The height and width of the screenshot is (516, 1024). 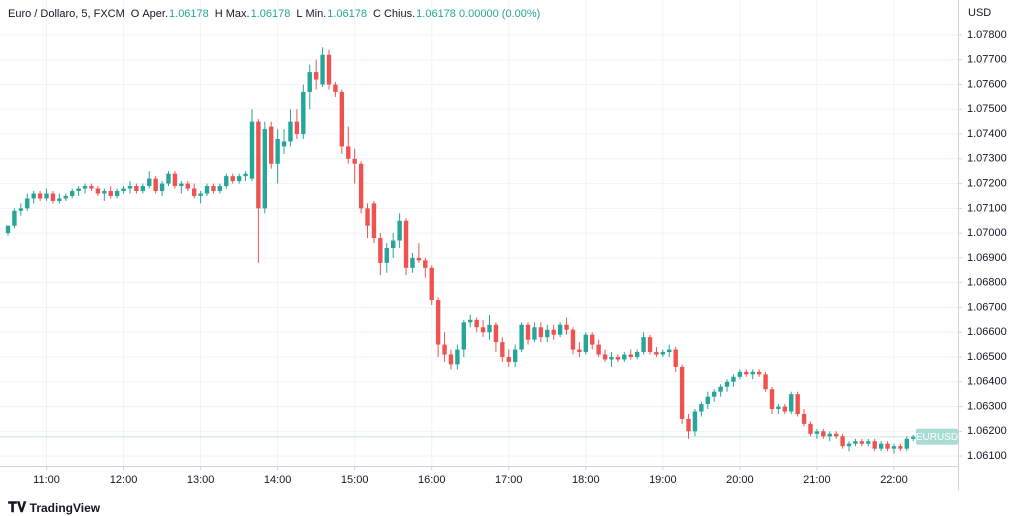 What do you see at coordinates (66, 14) in the screenshot?
I see `symbol: Euro / Dollaro, 5, FXCM` at bounding box center [66, 14].